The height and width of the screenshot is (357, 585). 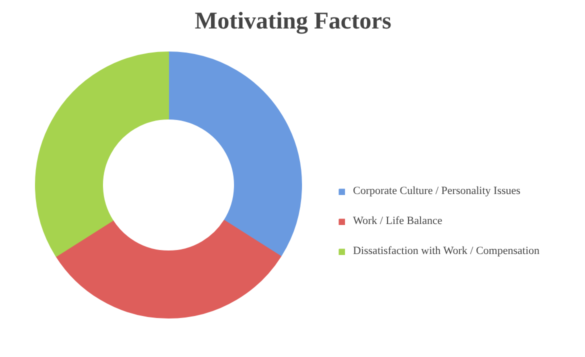 What do you see at coordinates (397, 221) in the screenshot?
I see `legend-label: Work / Life Balance` at bounding box center [397, 221].